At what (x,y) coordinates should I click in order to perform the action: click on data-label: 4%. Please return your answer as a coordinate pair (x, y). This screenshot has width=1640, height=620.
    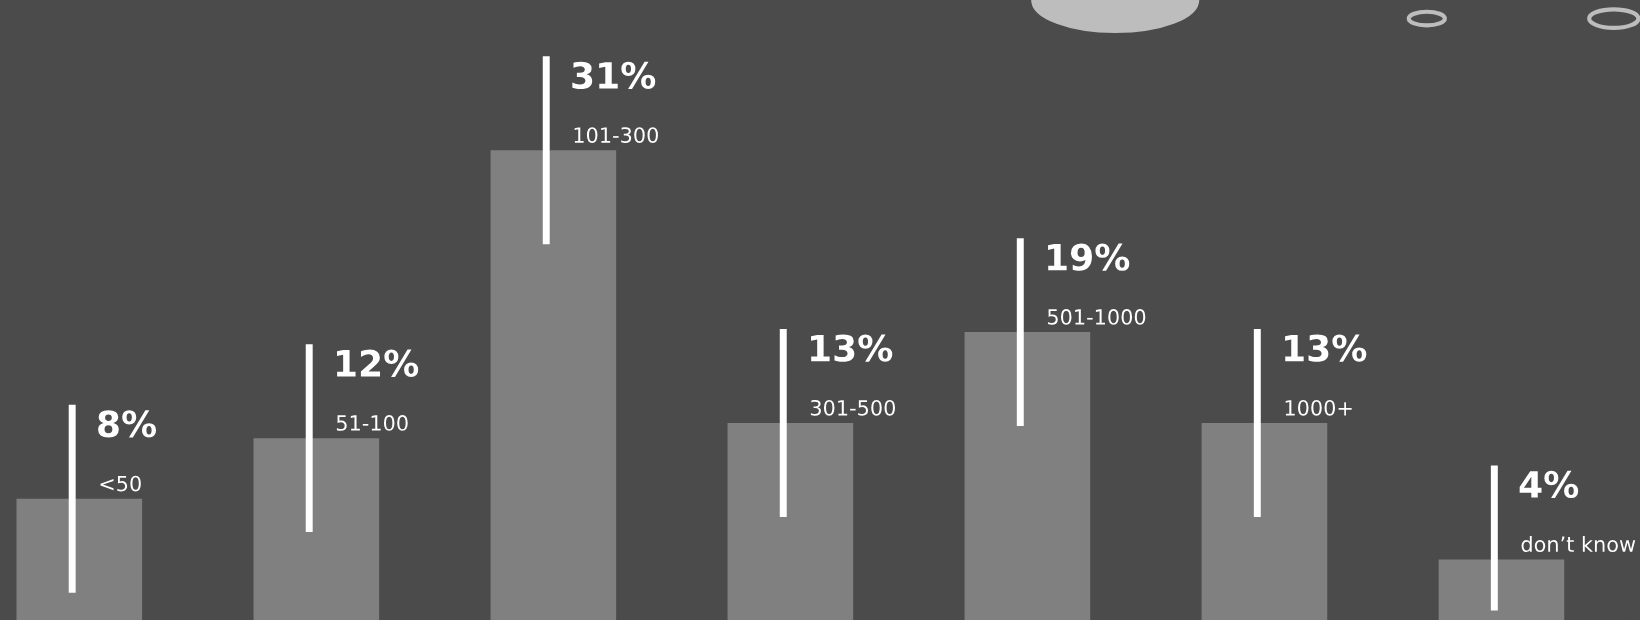
    Looking at the image, I should click on (1549, 484).